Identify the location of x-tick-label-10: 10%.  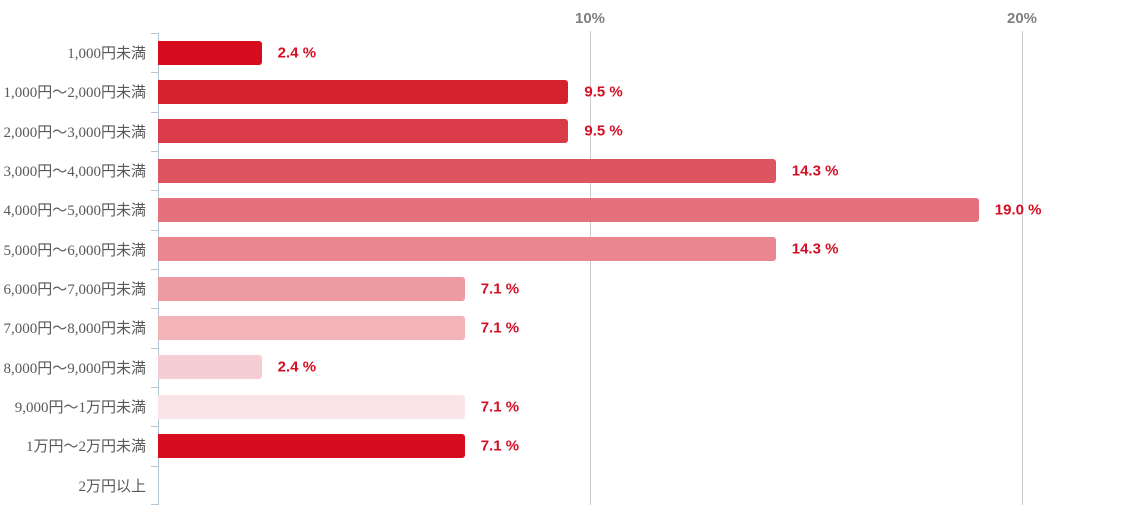
(590, 18).